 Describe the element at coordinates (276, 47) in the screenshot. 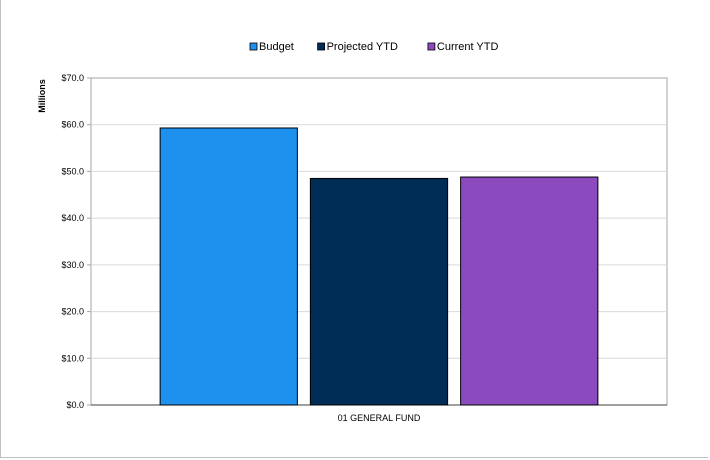

I see `legend-label: Budget` at that location.